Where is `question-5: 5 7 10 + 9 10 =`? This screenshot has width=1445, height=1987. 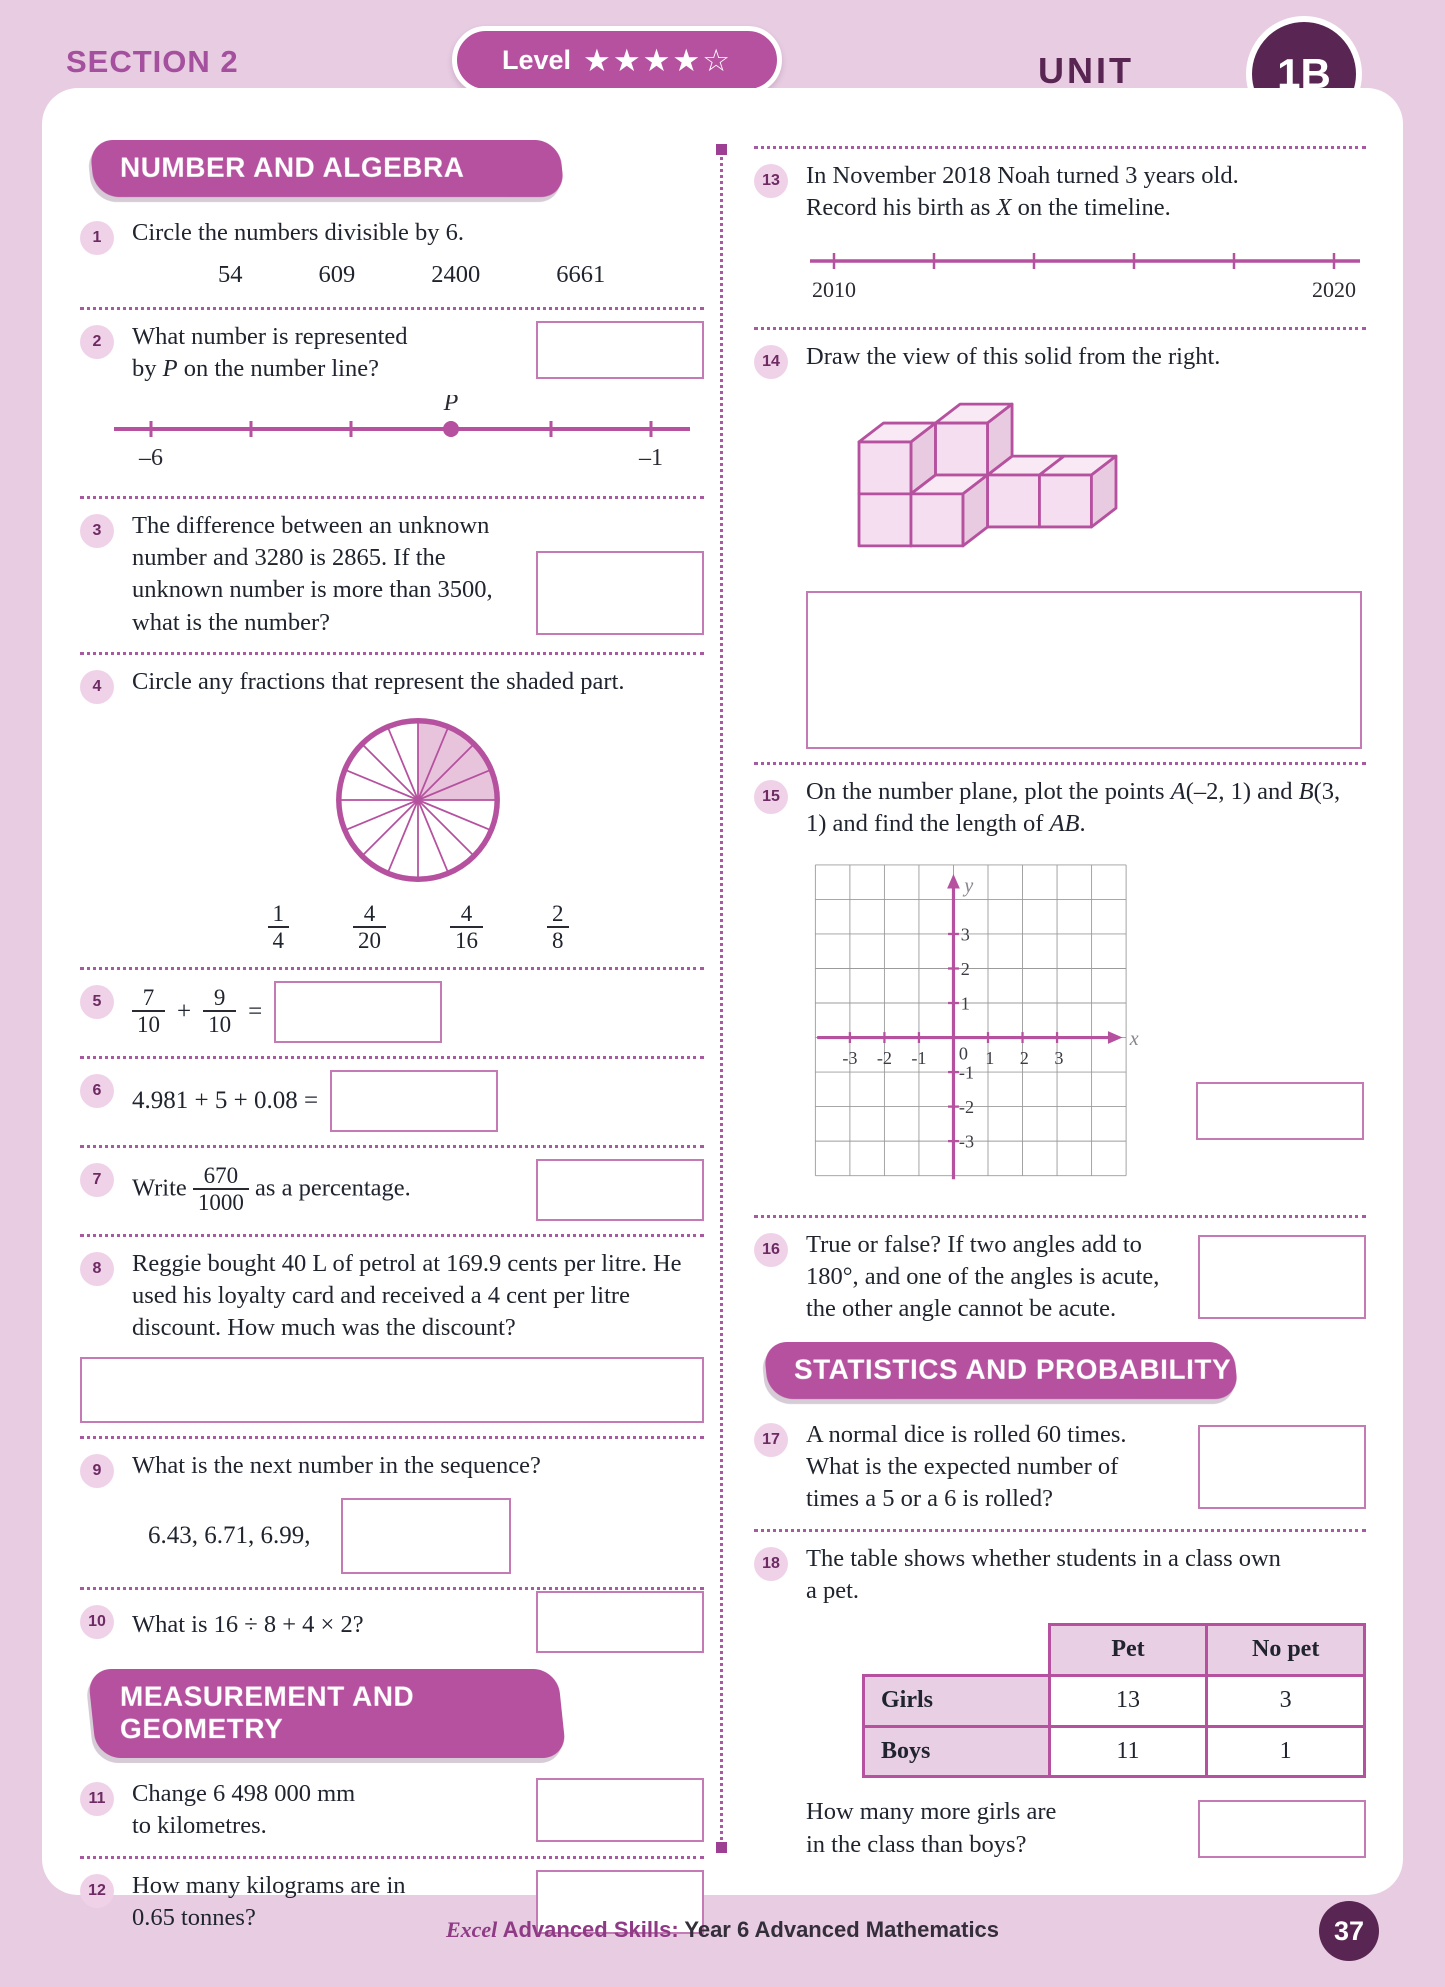
question-5: 5 7 10 + 9 10 = is located at coordinates (392, 1011).